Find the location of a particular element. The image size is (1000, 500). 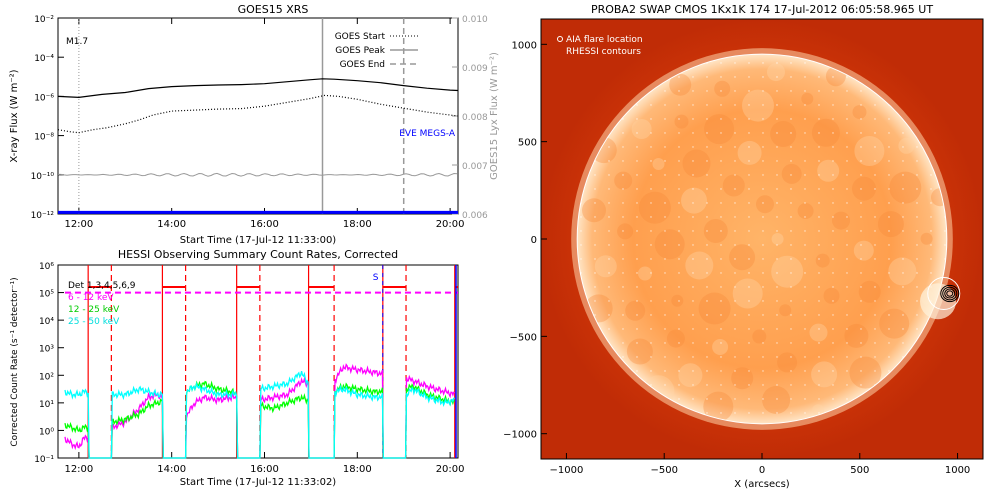

hessi-x-tick-label: 12:00 is located at coordinates (78, 469).